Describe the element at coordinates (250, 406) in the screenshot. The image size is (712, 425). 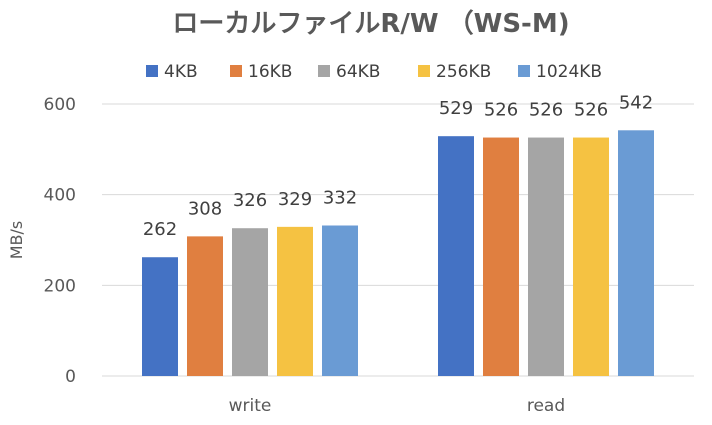
I see `x-category-label: write` at that location.